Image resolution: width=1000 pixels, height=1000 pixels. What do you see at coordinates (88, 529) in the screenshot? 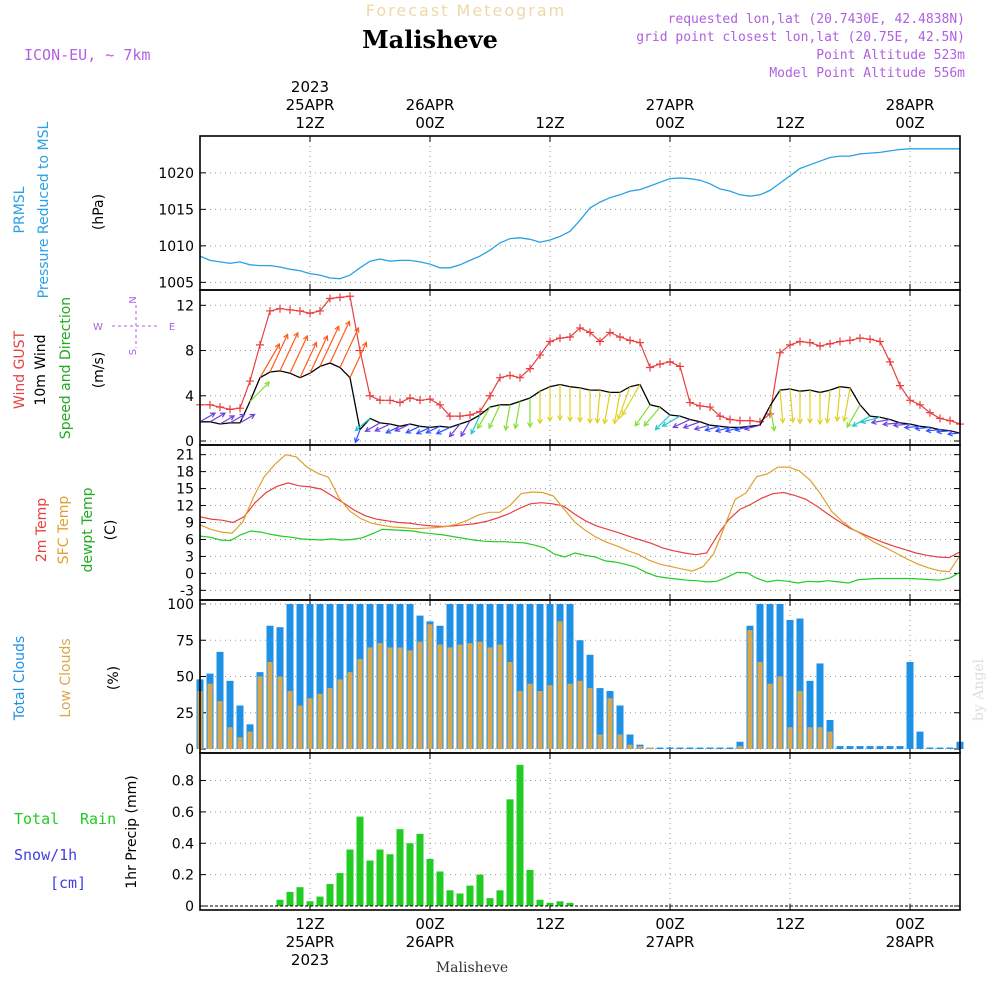
I see `temp-dew-label: dewpt Temp` at bounding box center [88, 529].